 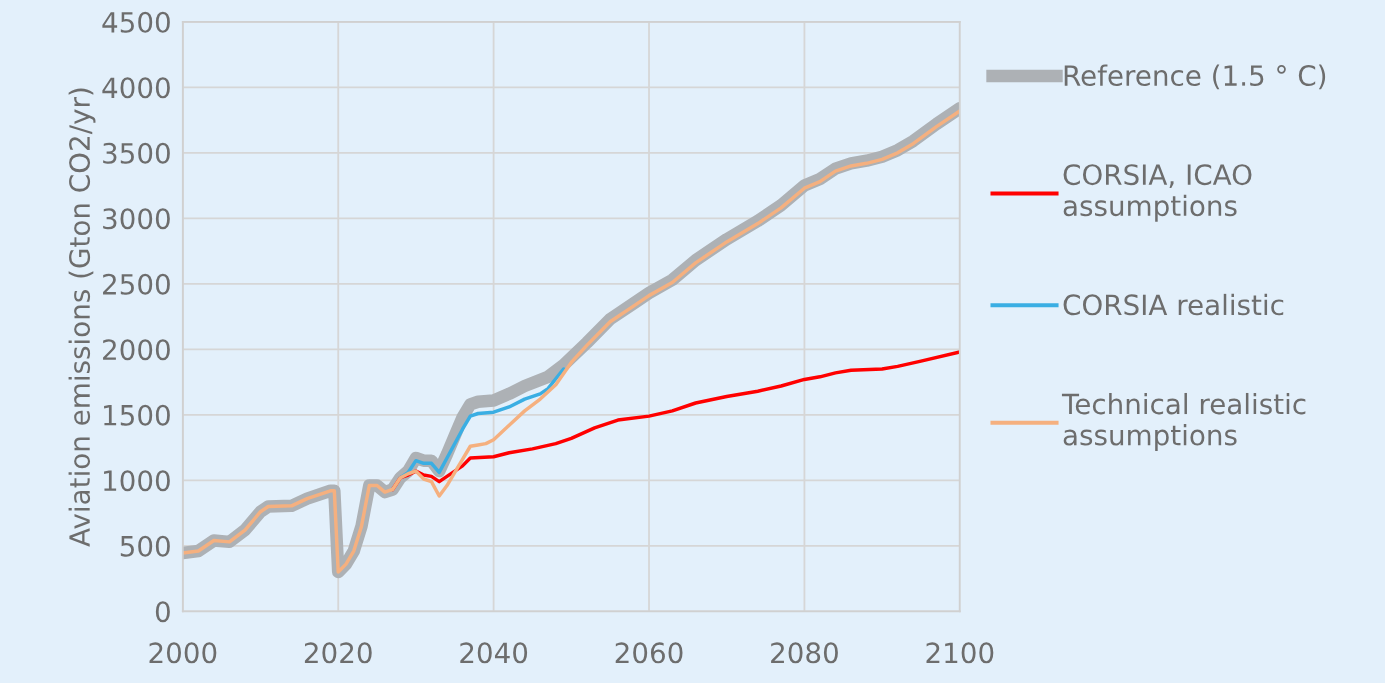 What do you see at coordinates (82, 317) in the screenshot?
I see `y-axis-title: Aviation emissions (Gton CO2/yr)` at bounding box center [82, 317].